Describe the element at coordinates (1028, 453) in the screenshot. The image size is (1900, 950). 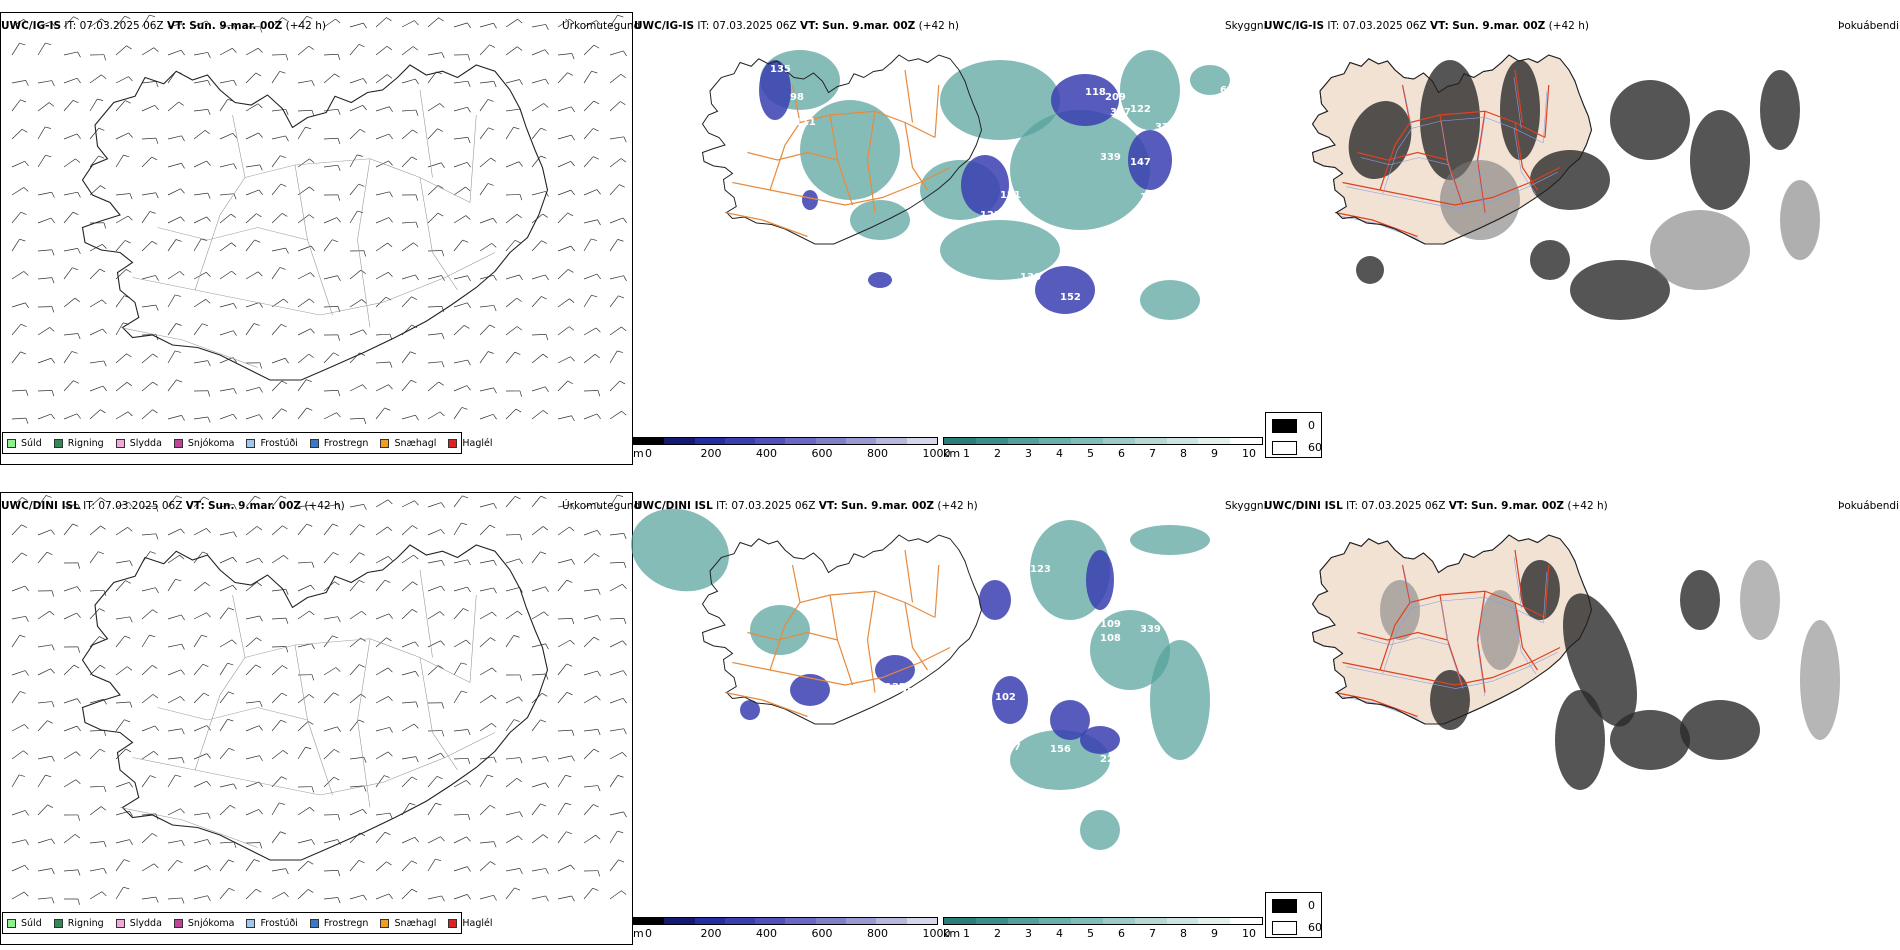
I see `visibility-tick: 3` at that location.